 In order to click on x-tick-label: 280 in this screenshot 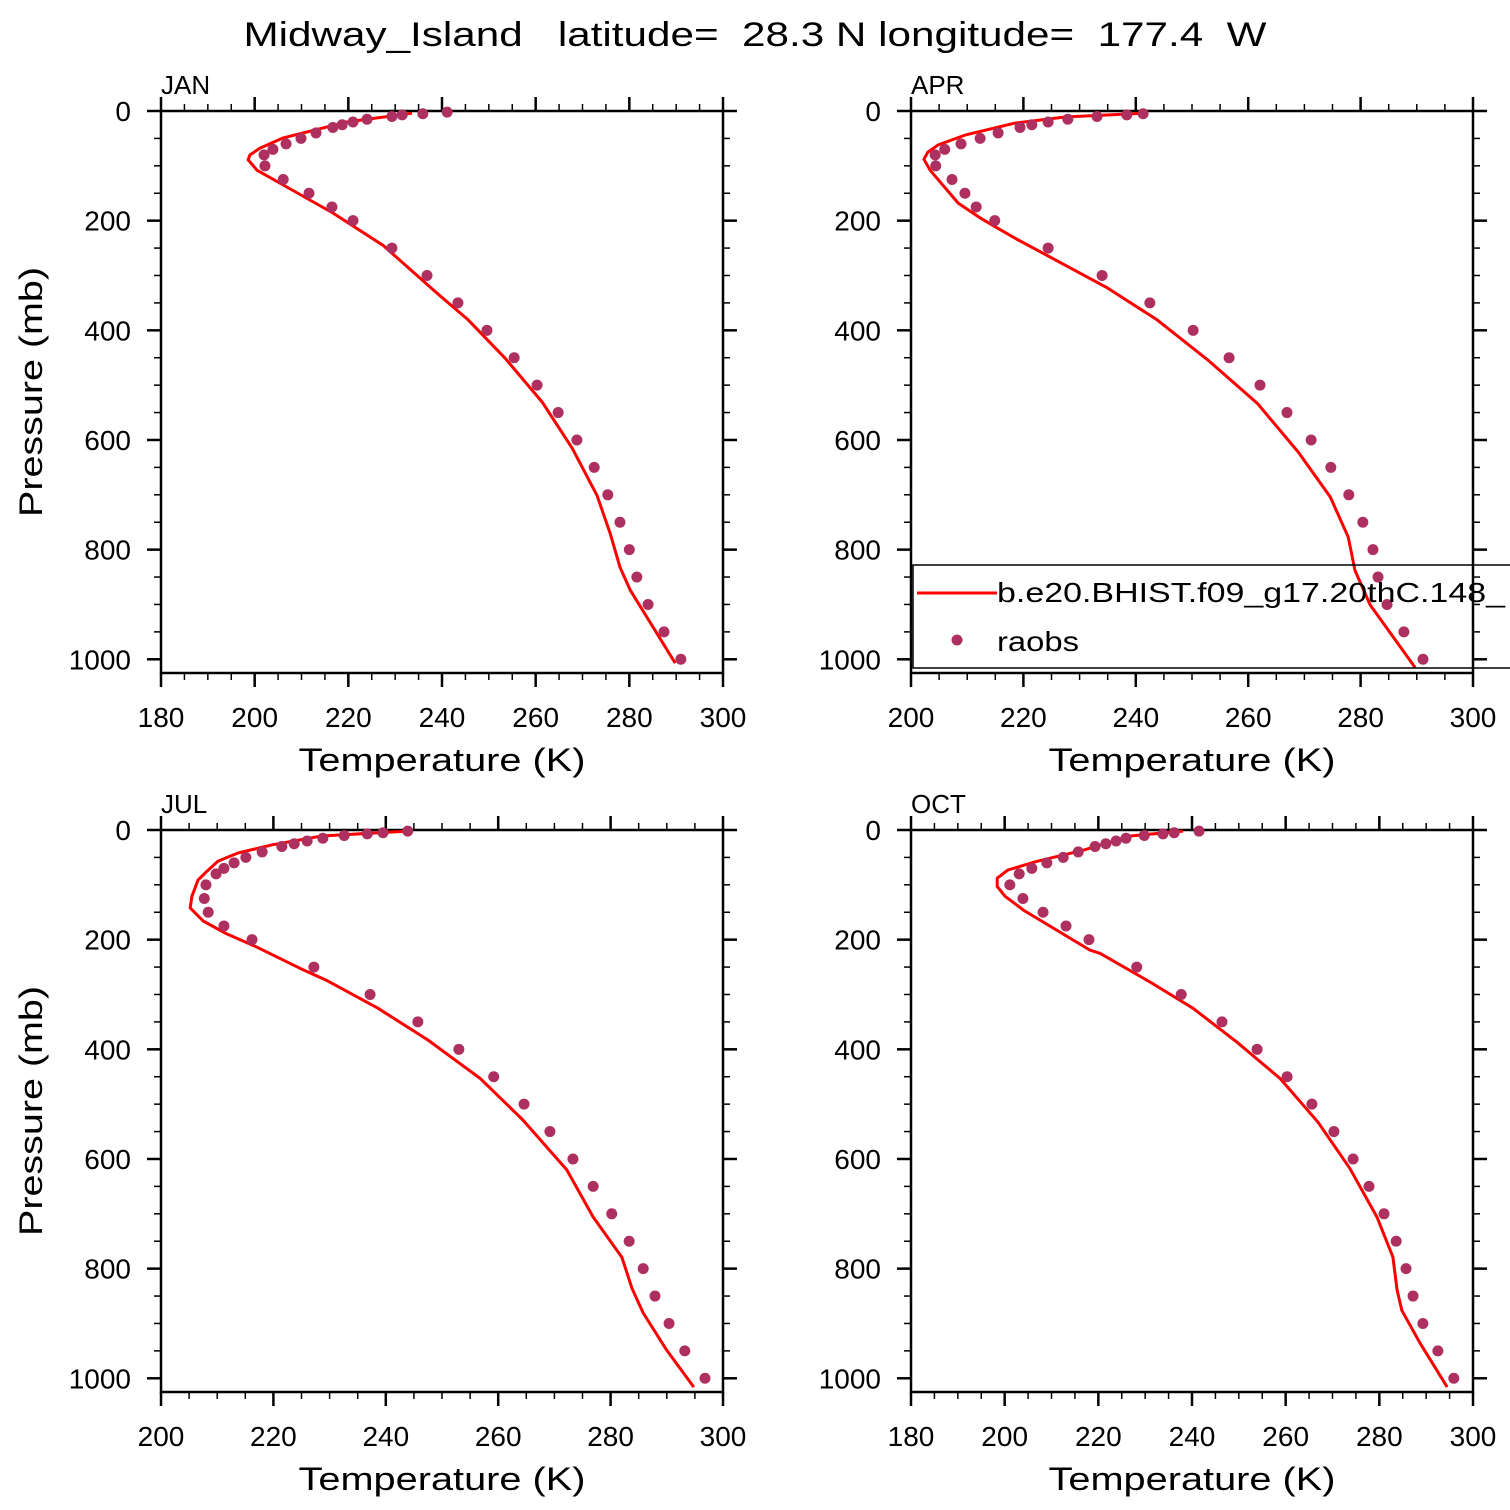, I will do `click(629, 717)`.